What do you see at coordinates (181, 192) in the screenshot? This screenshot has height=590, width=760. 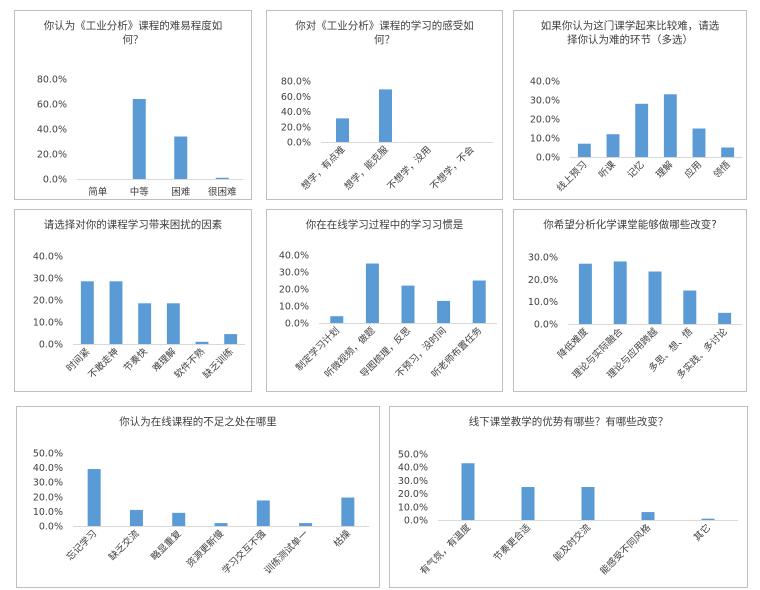 I see `x-tick-label: 困难` at bounding box center [181, 192].